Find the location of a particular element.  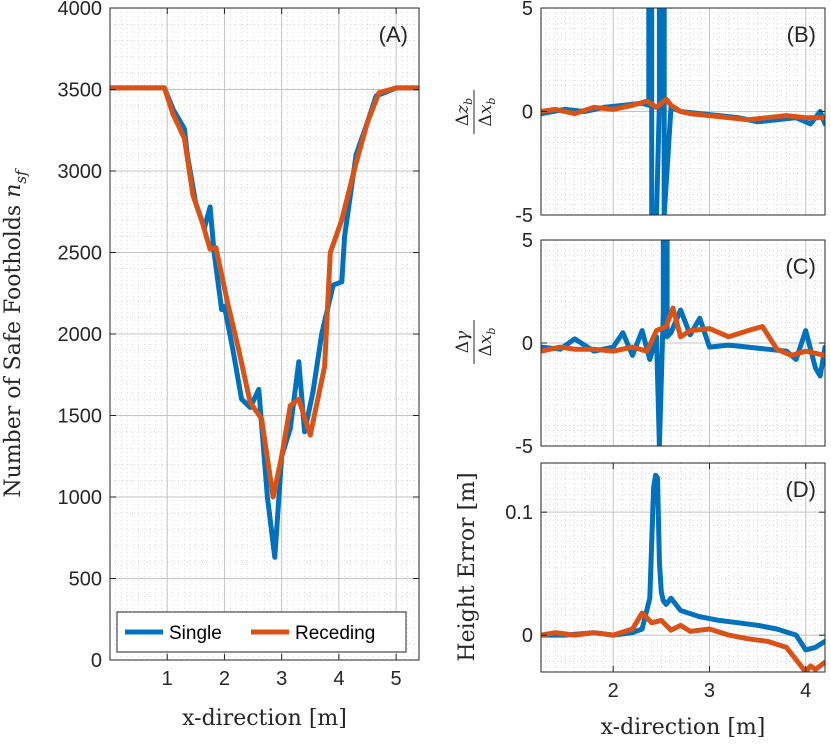

minor-grid is located at coordinates (683, 567).